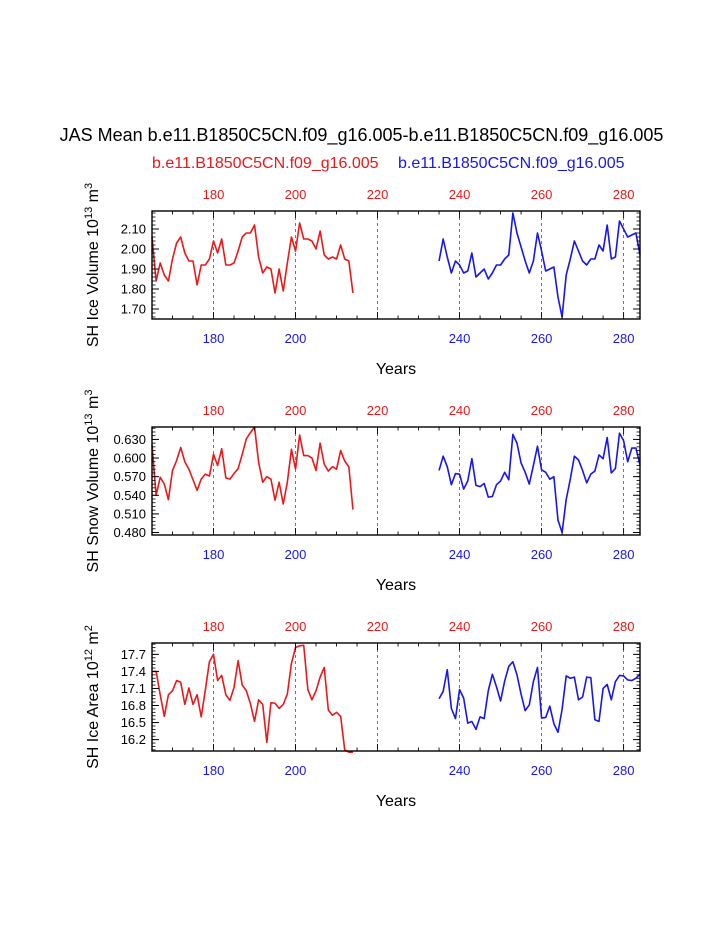  I want to click on y-tick-label: 0.510, so click(129, 513).